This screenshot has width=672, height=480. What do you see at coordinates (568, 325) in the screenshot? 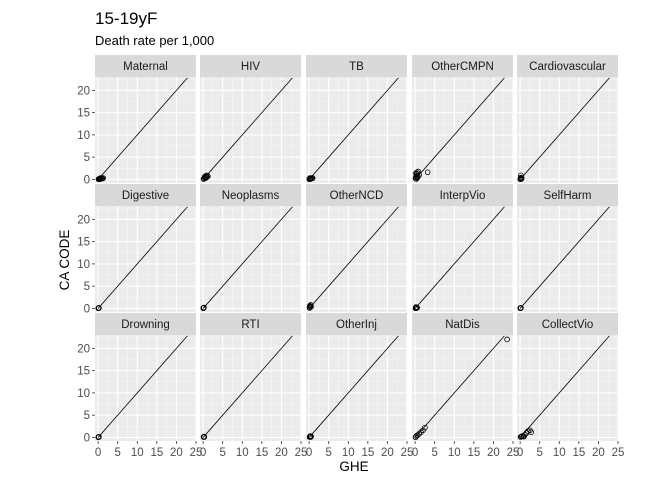
I see `facet-label: CollectVio` at bounding box center [568, 325].